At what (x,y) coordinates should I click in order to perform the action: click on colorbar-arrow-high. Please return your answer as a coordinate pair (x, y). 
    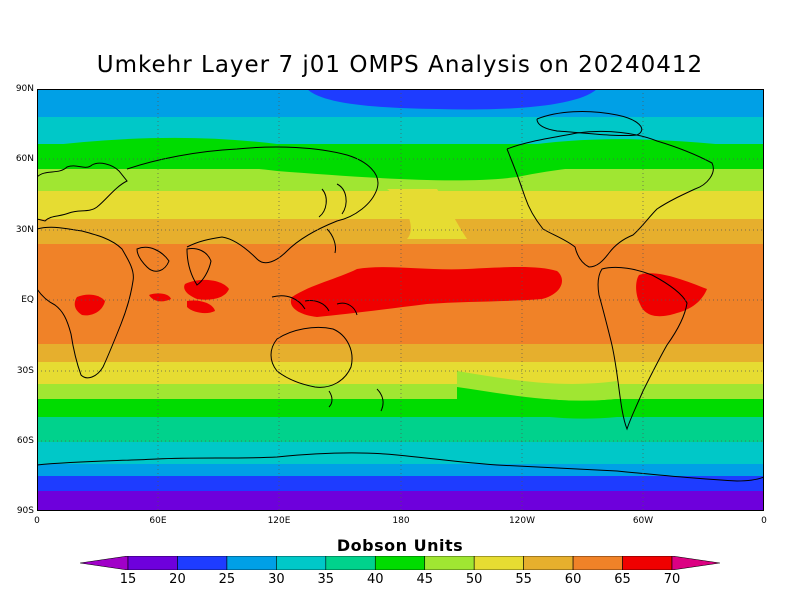
    Looking at the image, I should click on (696, 563).